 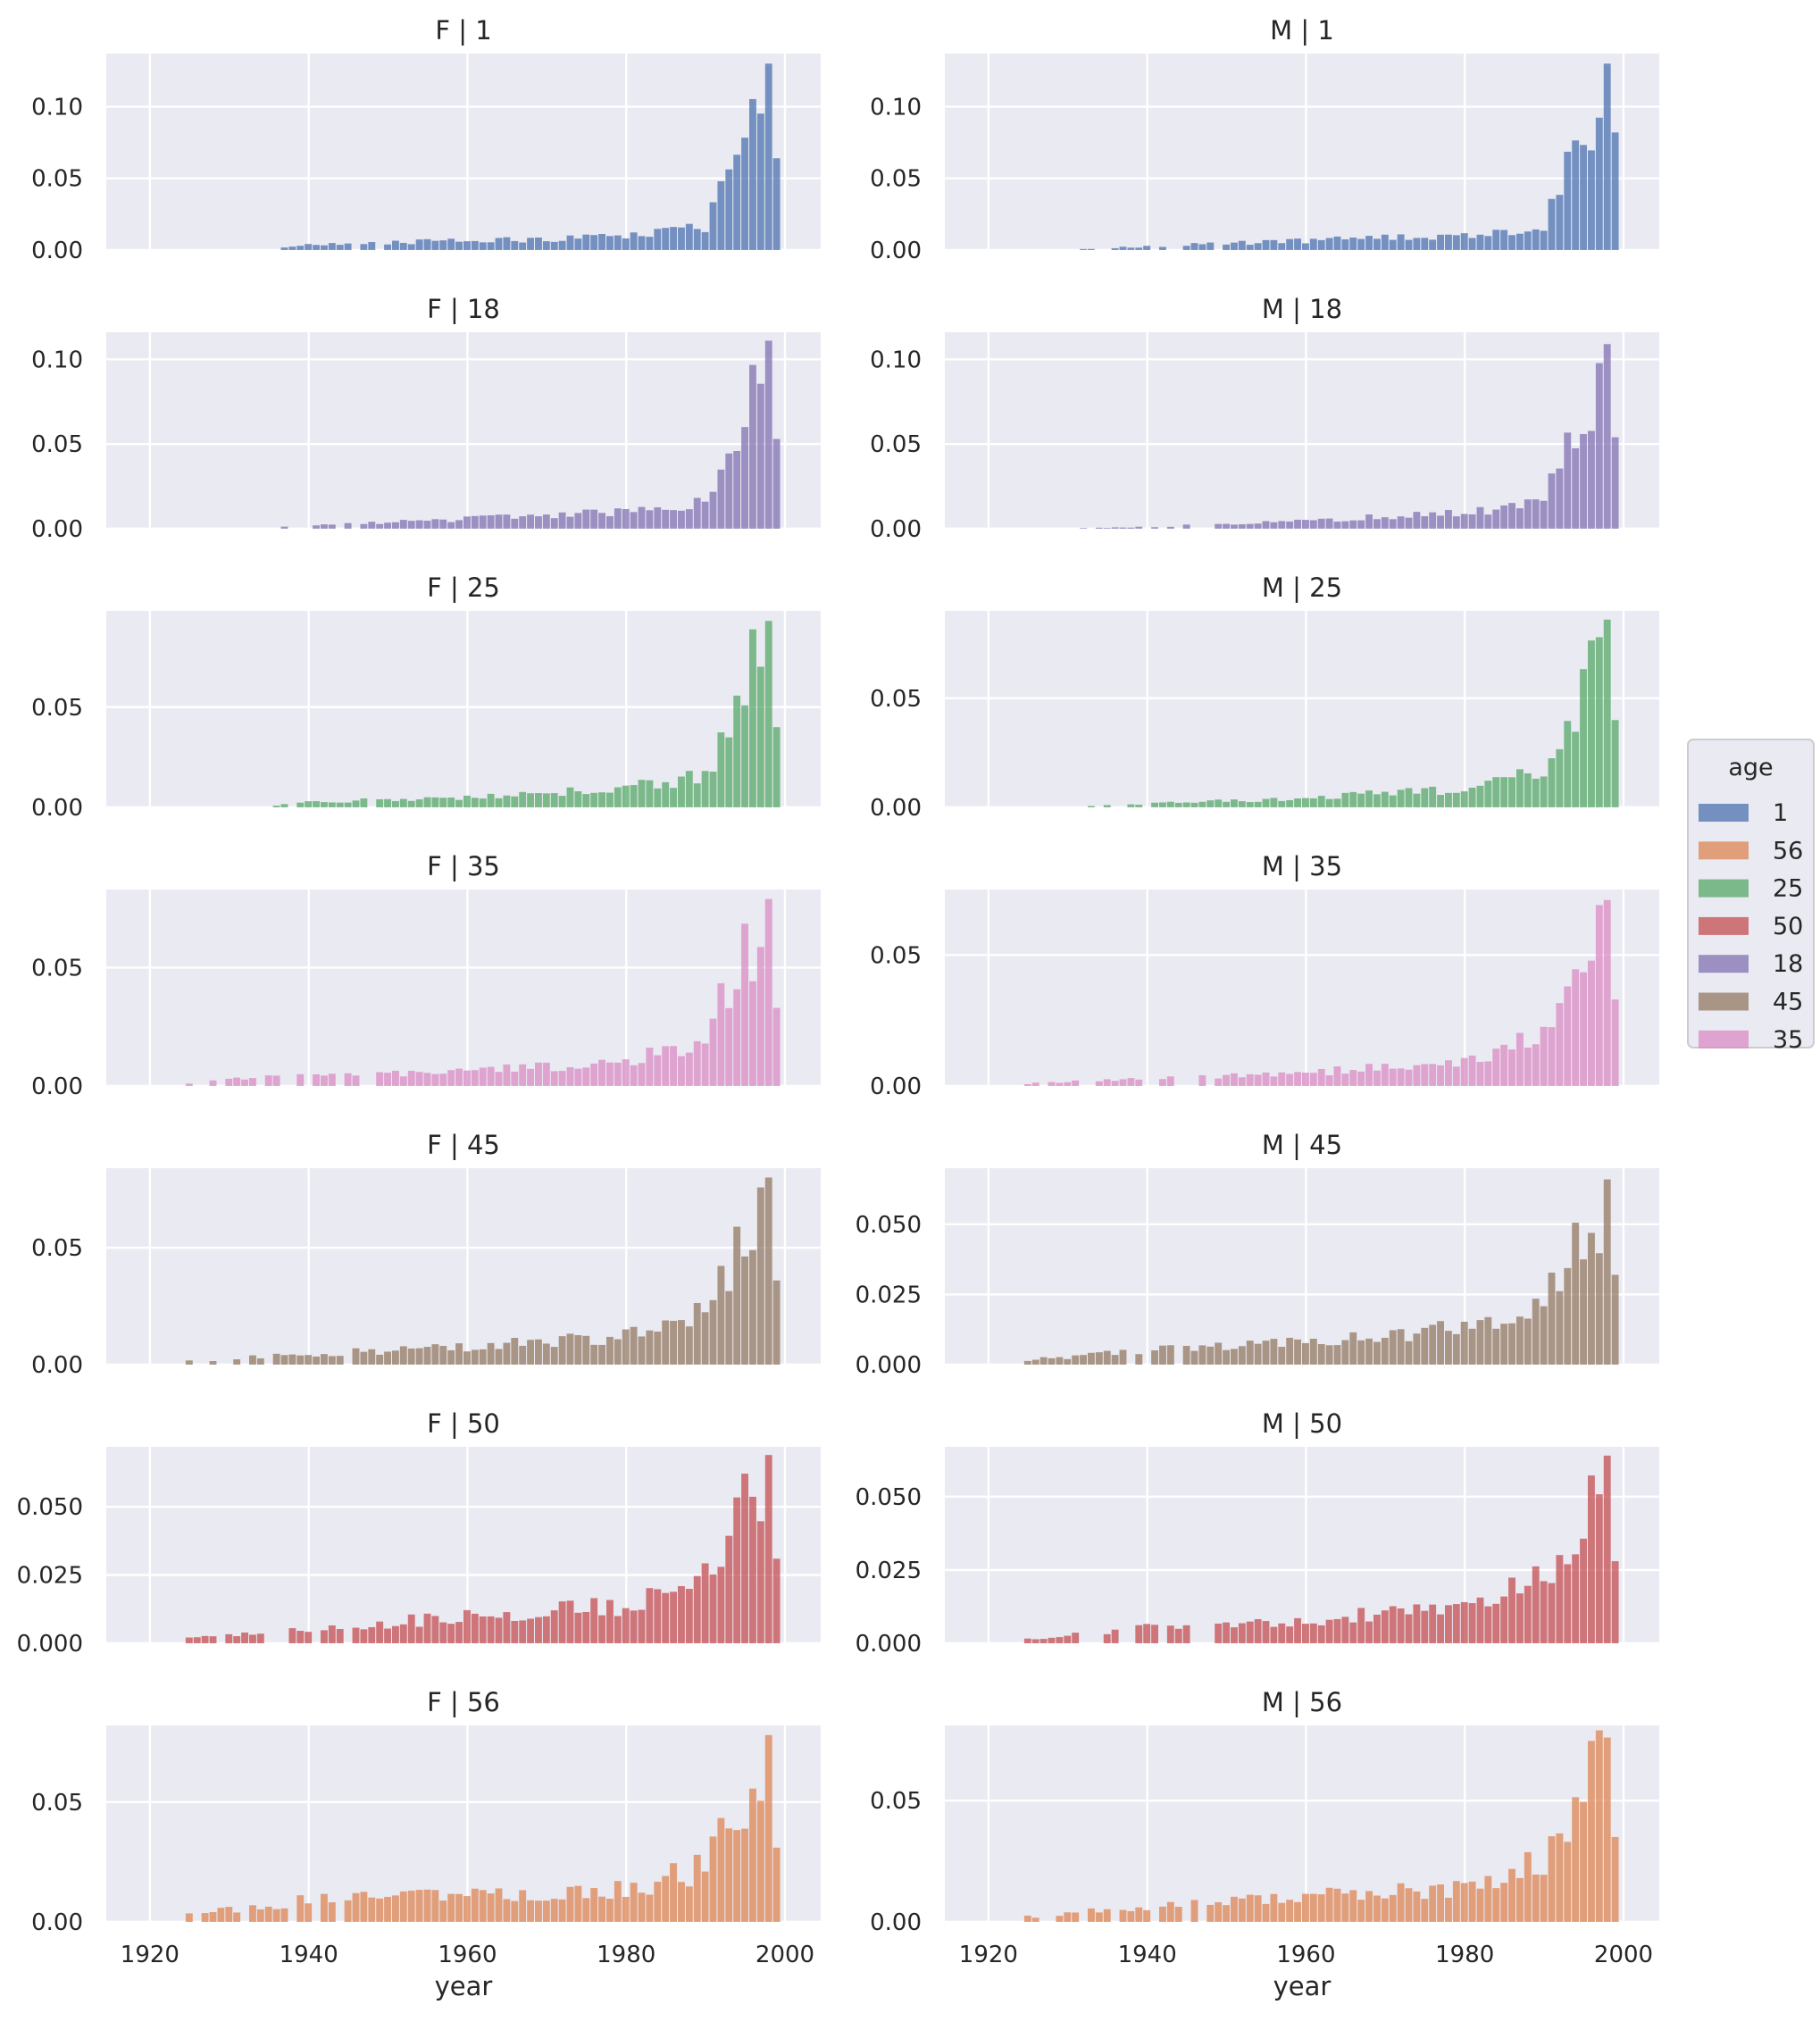 I want to click on panel-title: F | 18, so click(x=463, y=309).